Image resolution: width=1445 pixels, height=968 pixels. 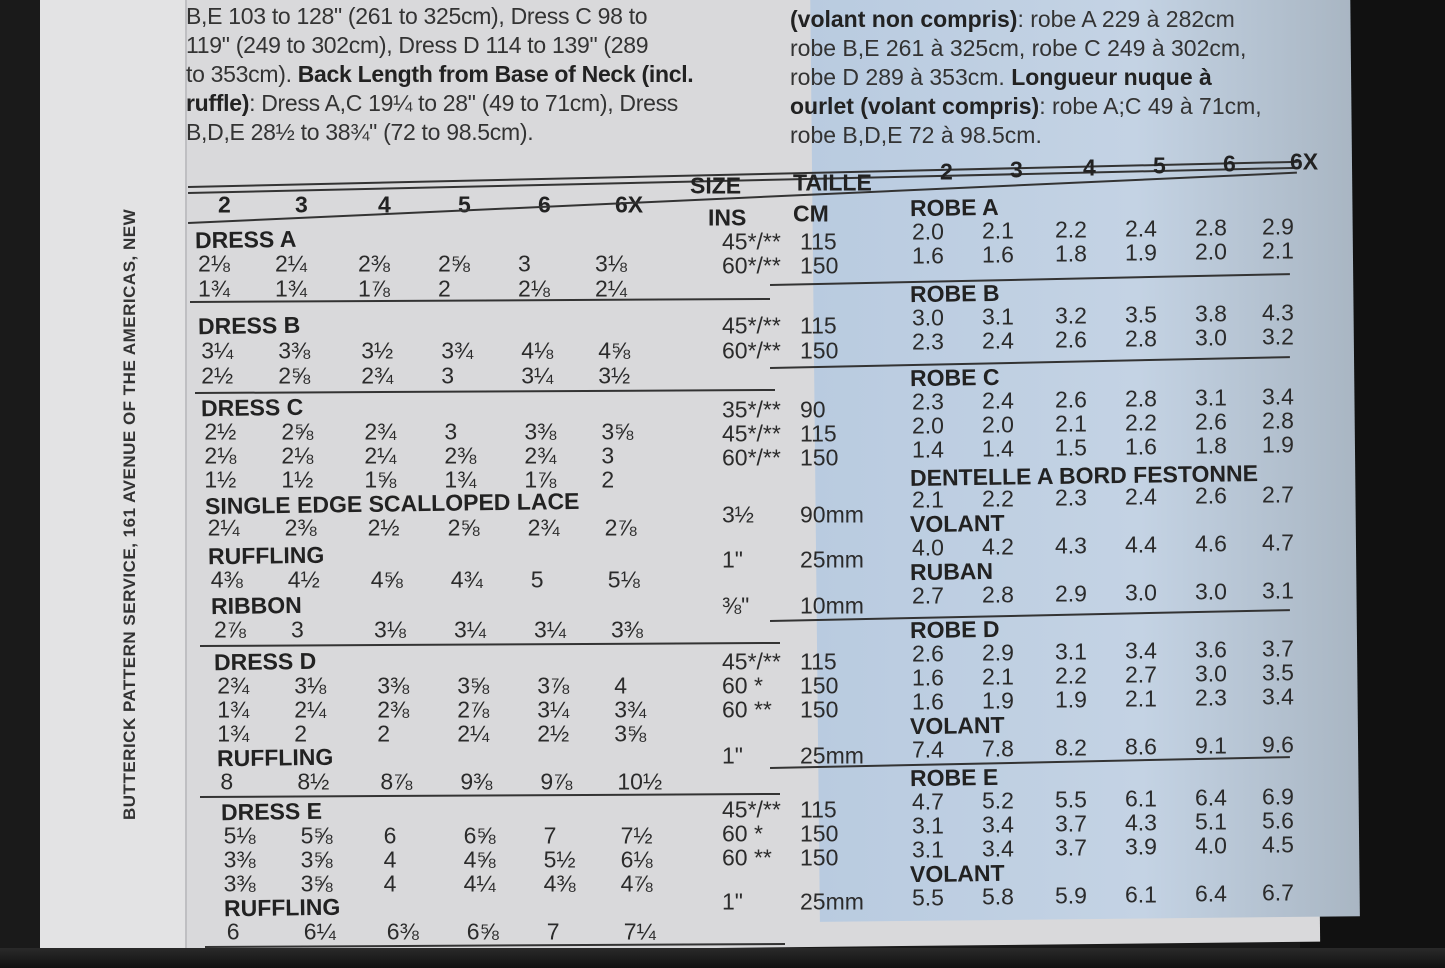 I want to click on metrage-cell: 3.2, so click(x=1071, y=315).